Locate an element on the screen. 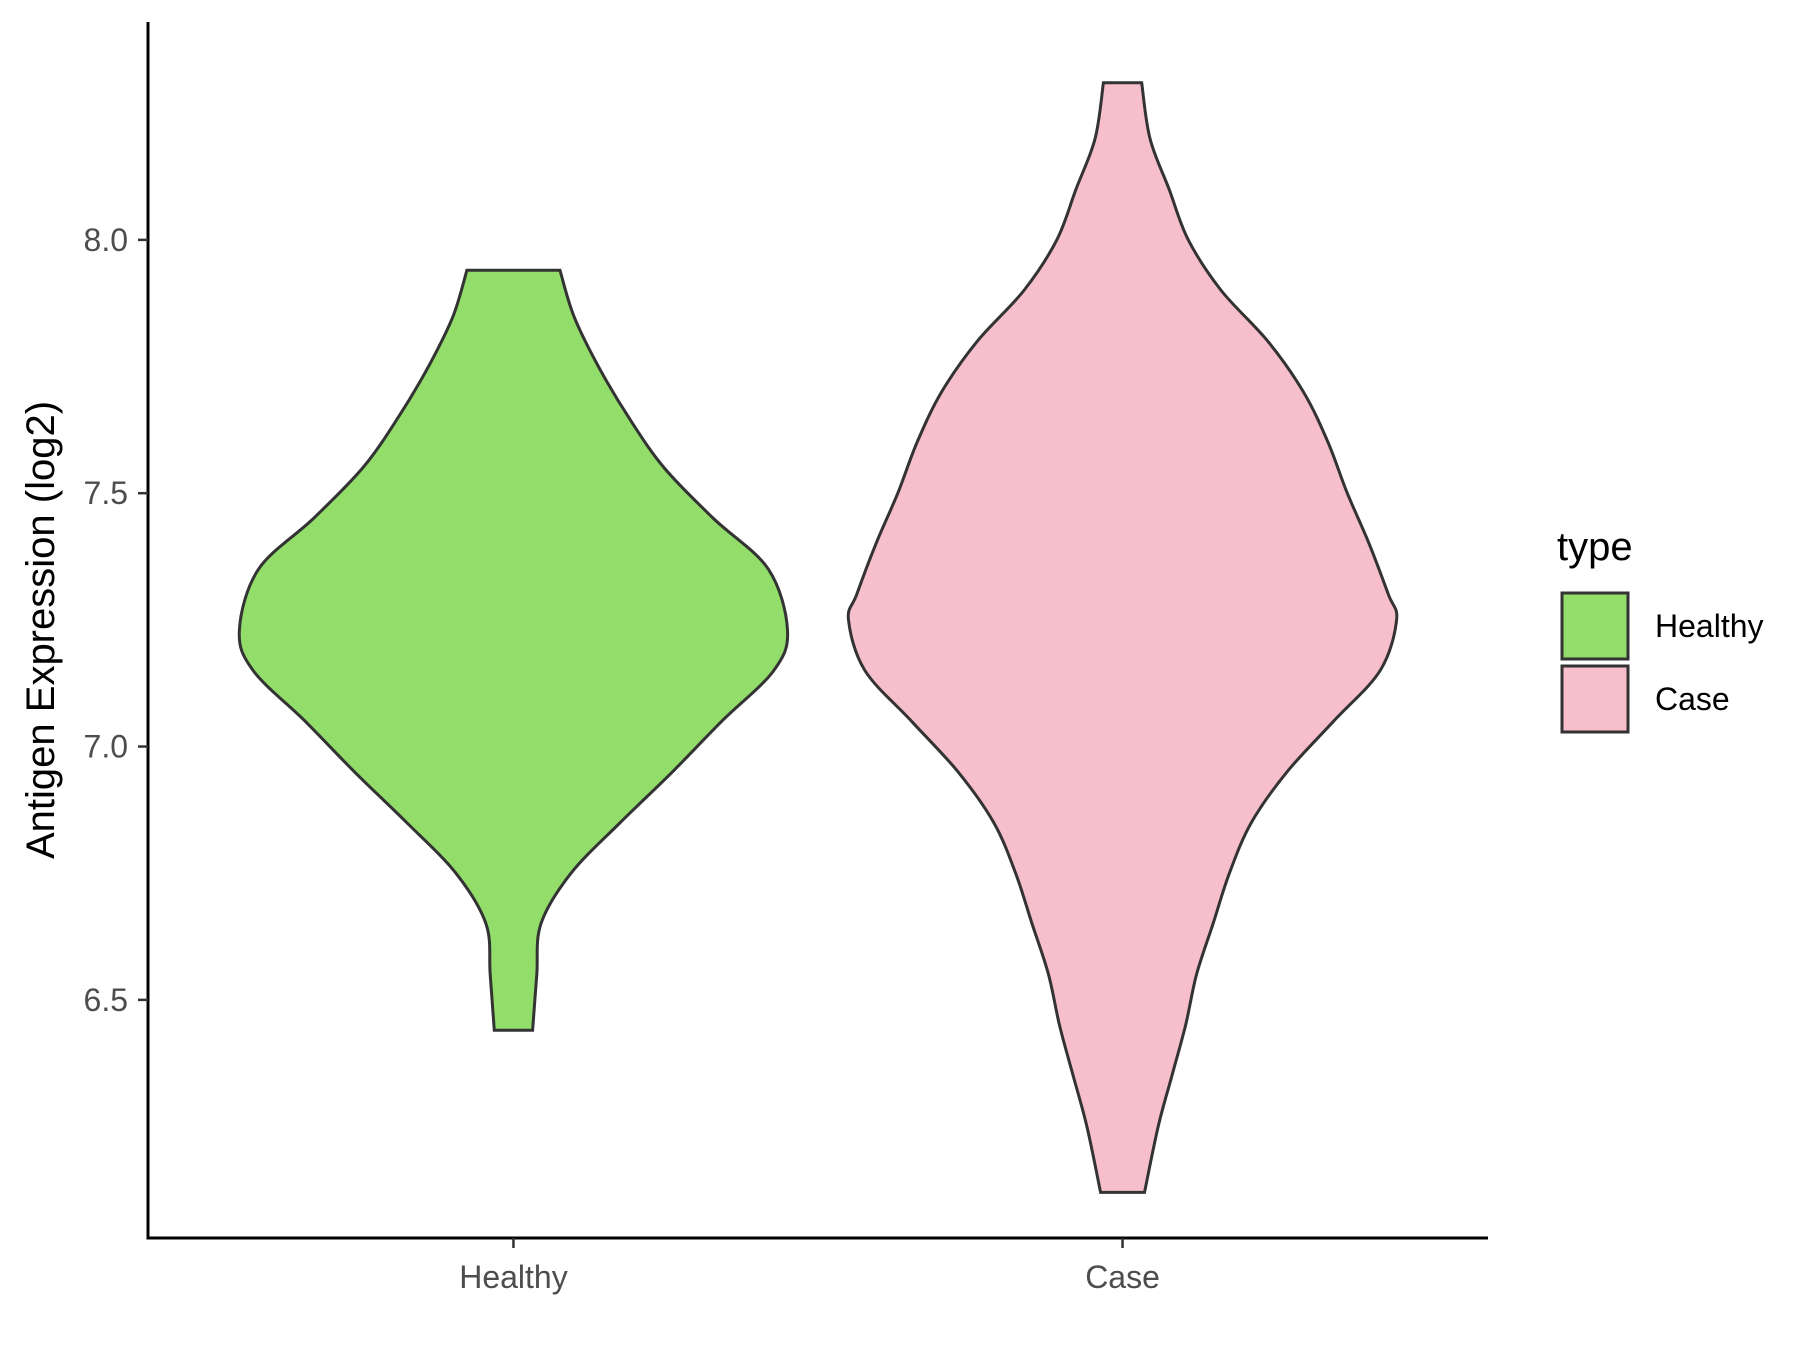  x-tick-label: Healthy is located at coordinates (513, 1277).